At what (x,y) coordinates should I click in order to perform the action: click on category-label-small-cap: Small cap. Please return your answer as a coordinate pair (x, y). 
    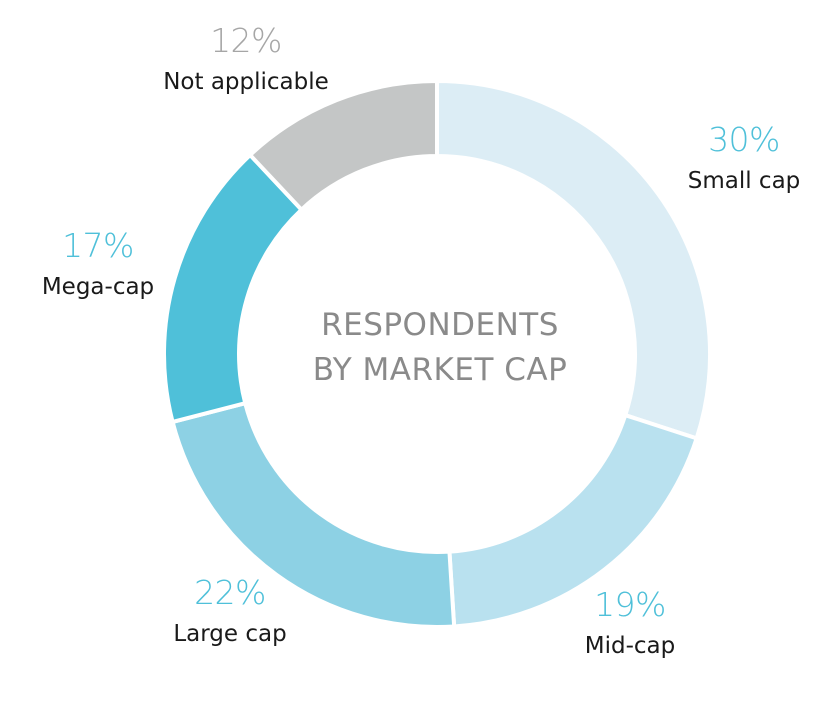
    Looking at the image, I should click on (744, 181).